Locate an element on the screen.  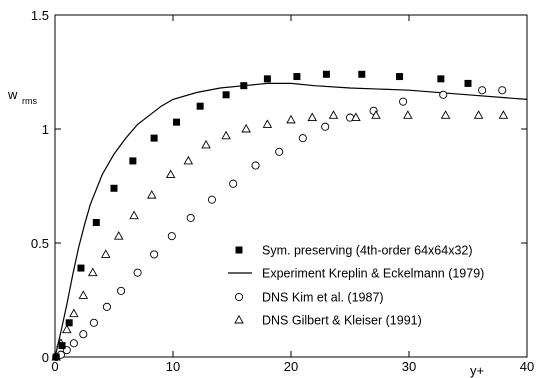
x-axis-label: y+ is located at coordinates (477, 370).